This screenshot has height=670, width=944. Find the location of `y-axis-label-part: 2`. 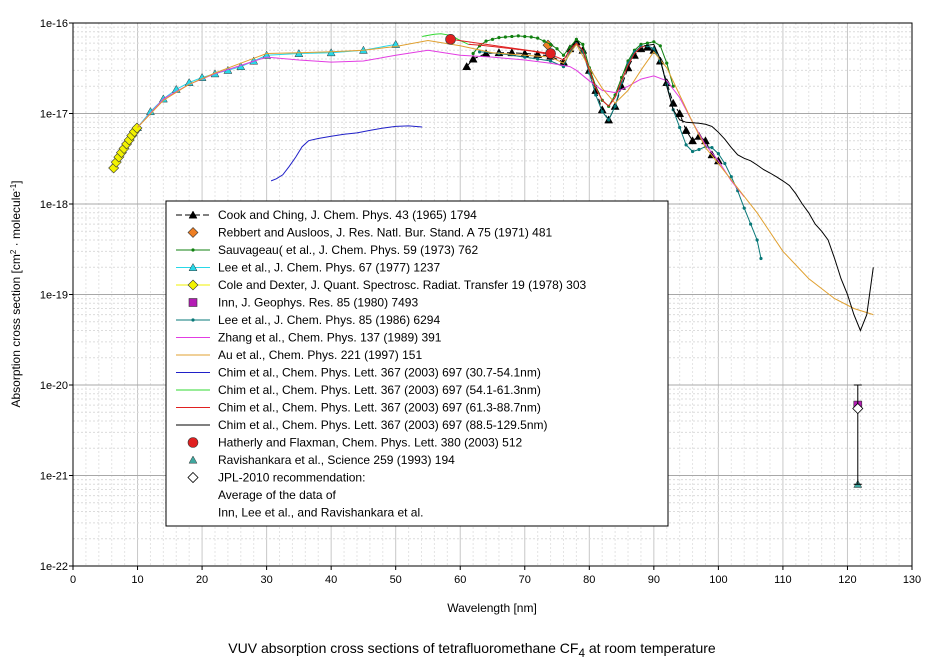

y-axis-label-part: 2 is located at coordinates (13, 251).